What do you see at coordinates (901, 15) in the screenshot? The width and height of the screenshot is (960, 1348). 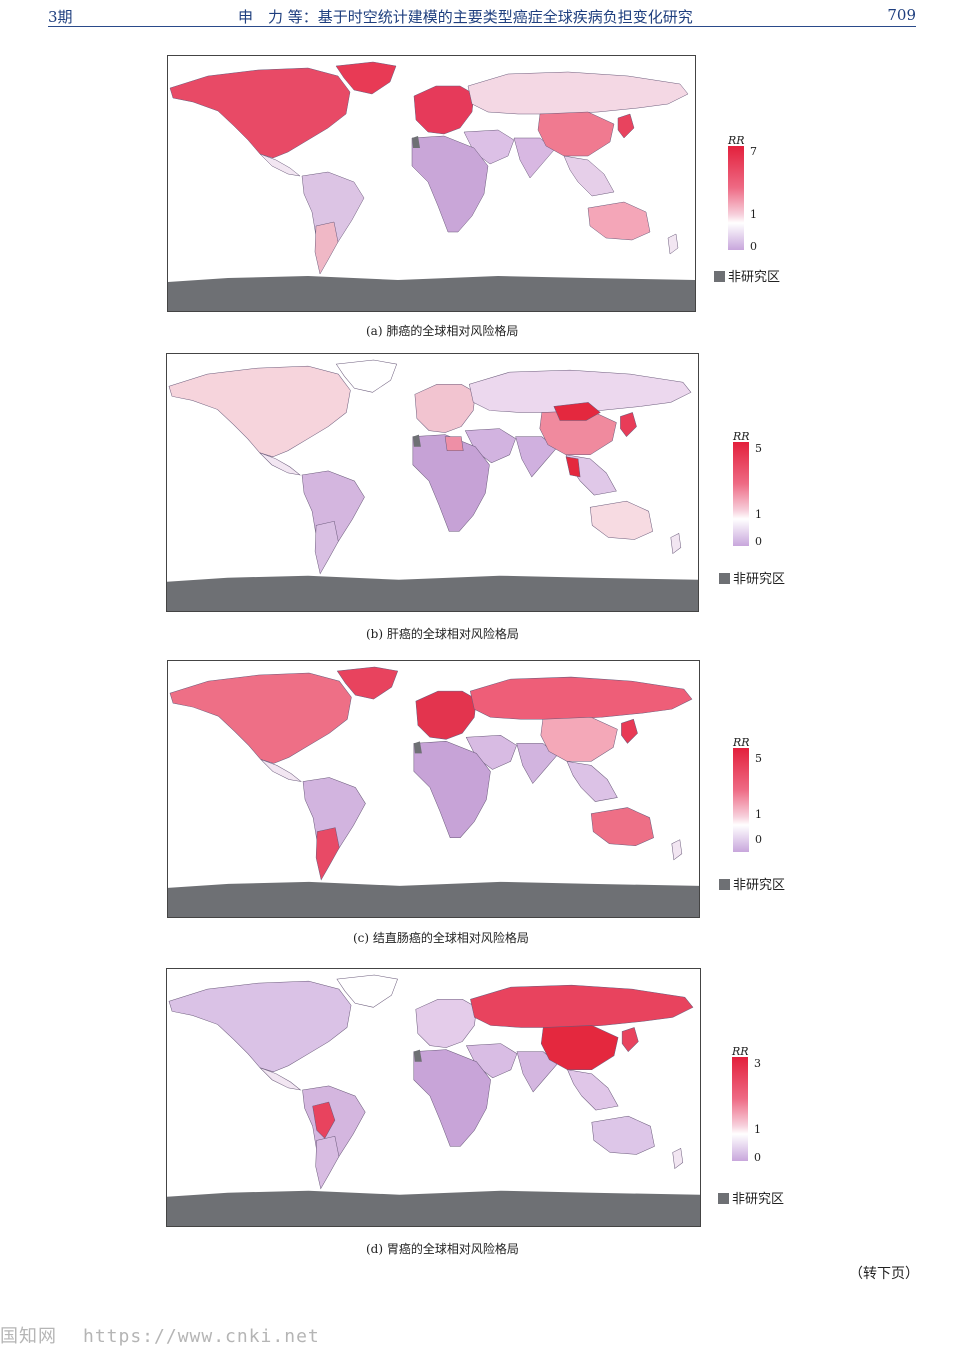 I see `page-number: 709` at bounding box center [901, 15].